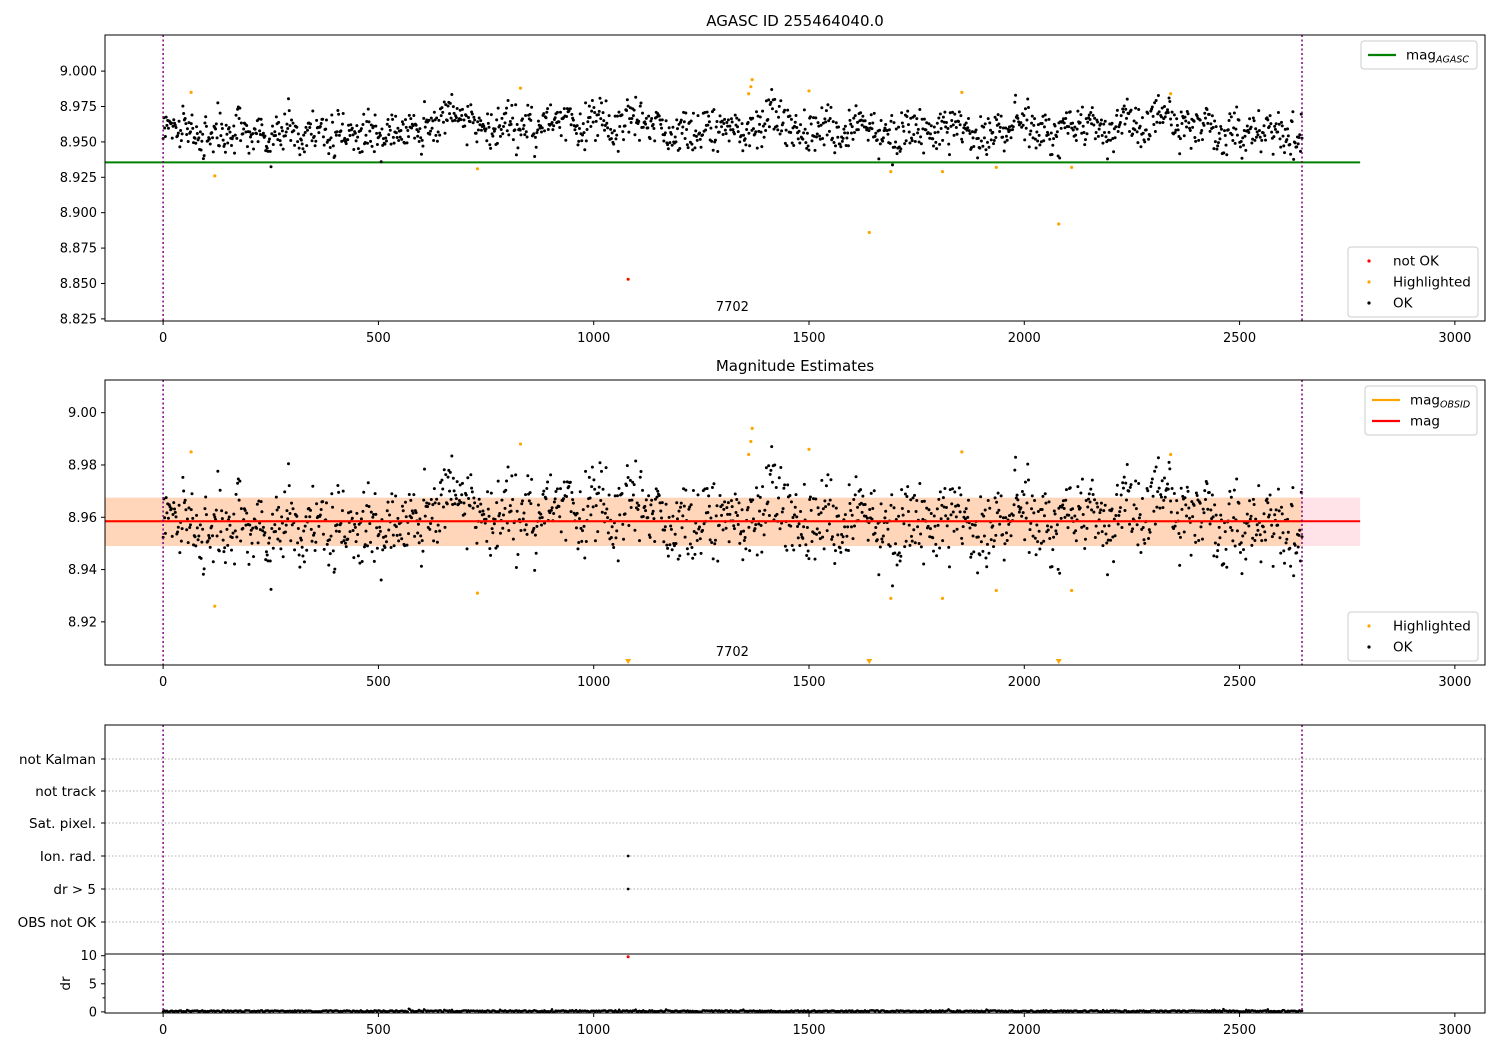  What do you see at coordinates (1413, 636) in the screenshot?
I see `legend-points` at bounding box center [1413, 636].